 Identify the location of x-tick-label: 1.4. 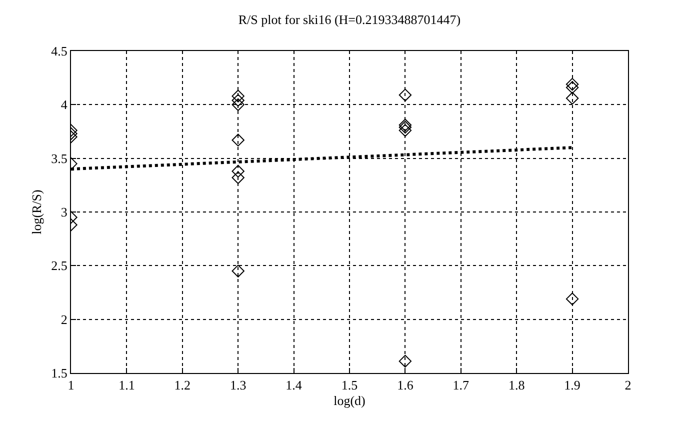
(294, 385).